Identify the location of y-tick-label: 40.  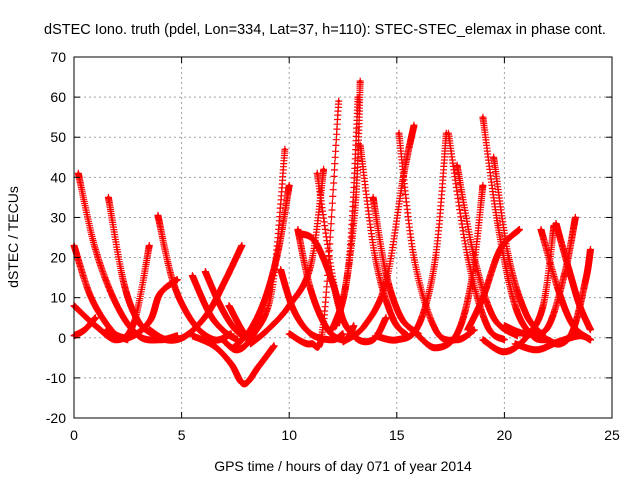
(58, 177).